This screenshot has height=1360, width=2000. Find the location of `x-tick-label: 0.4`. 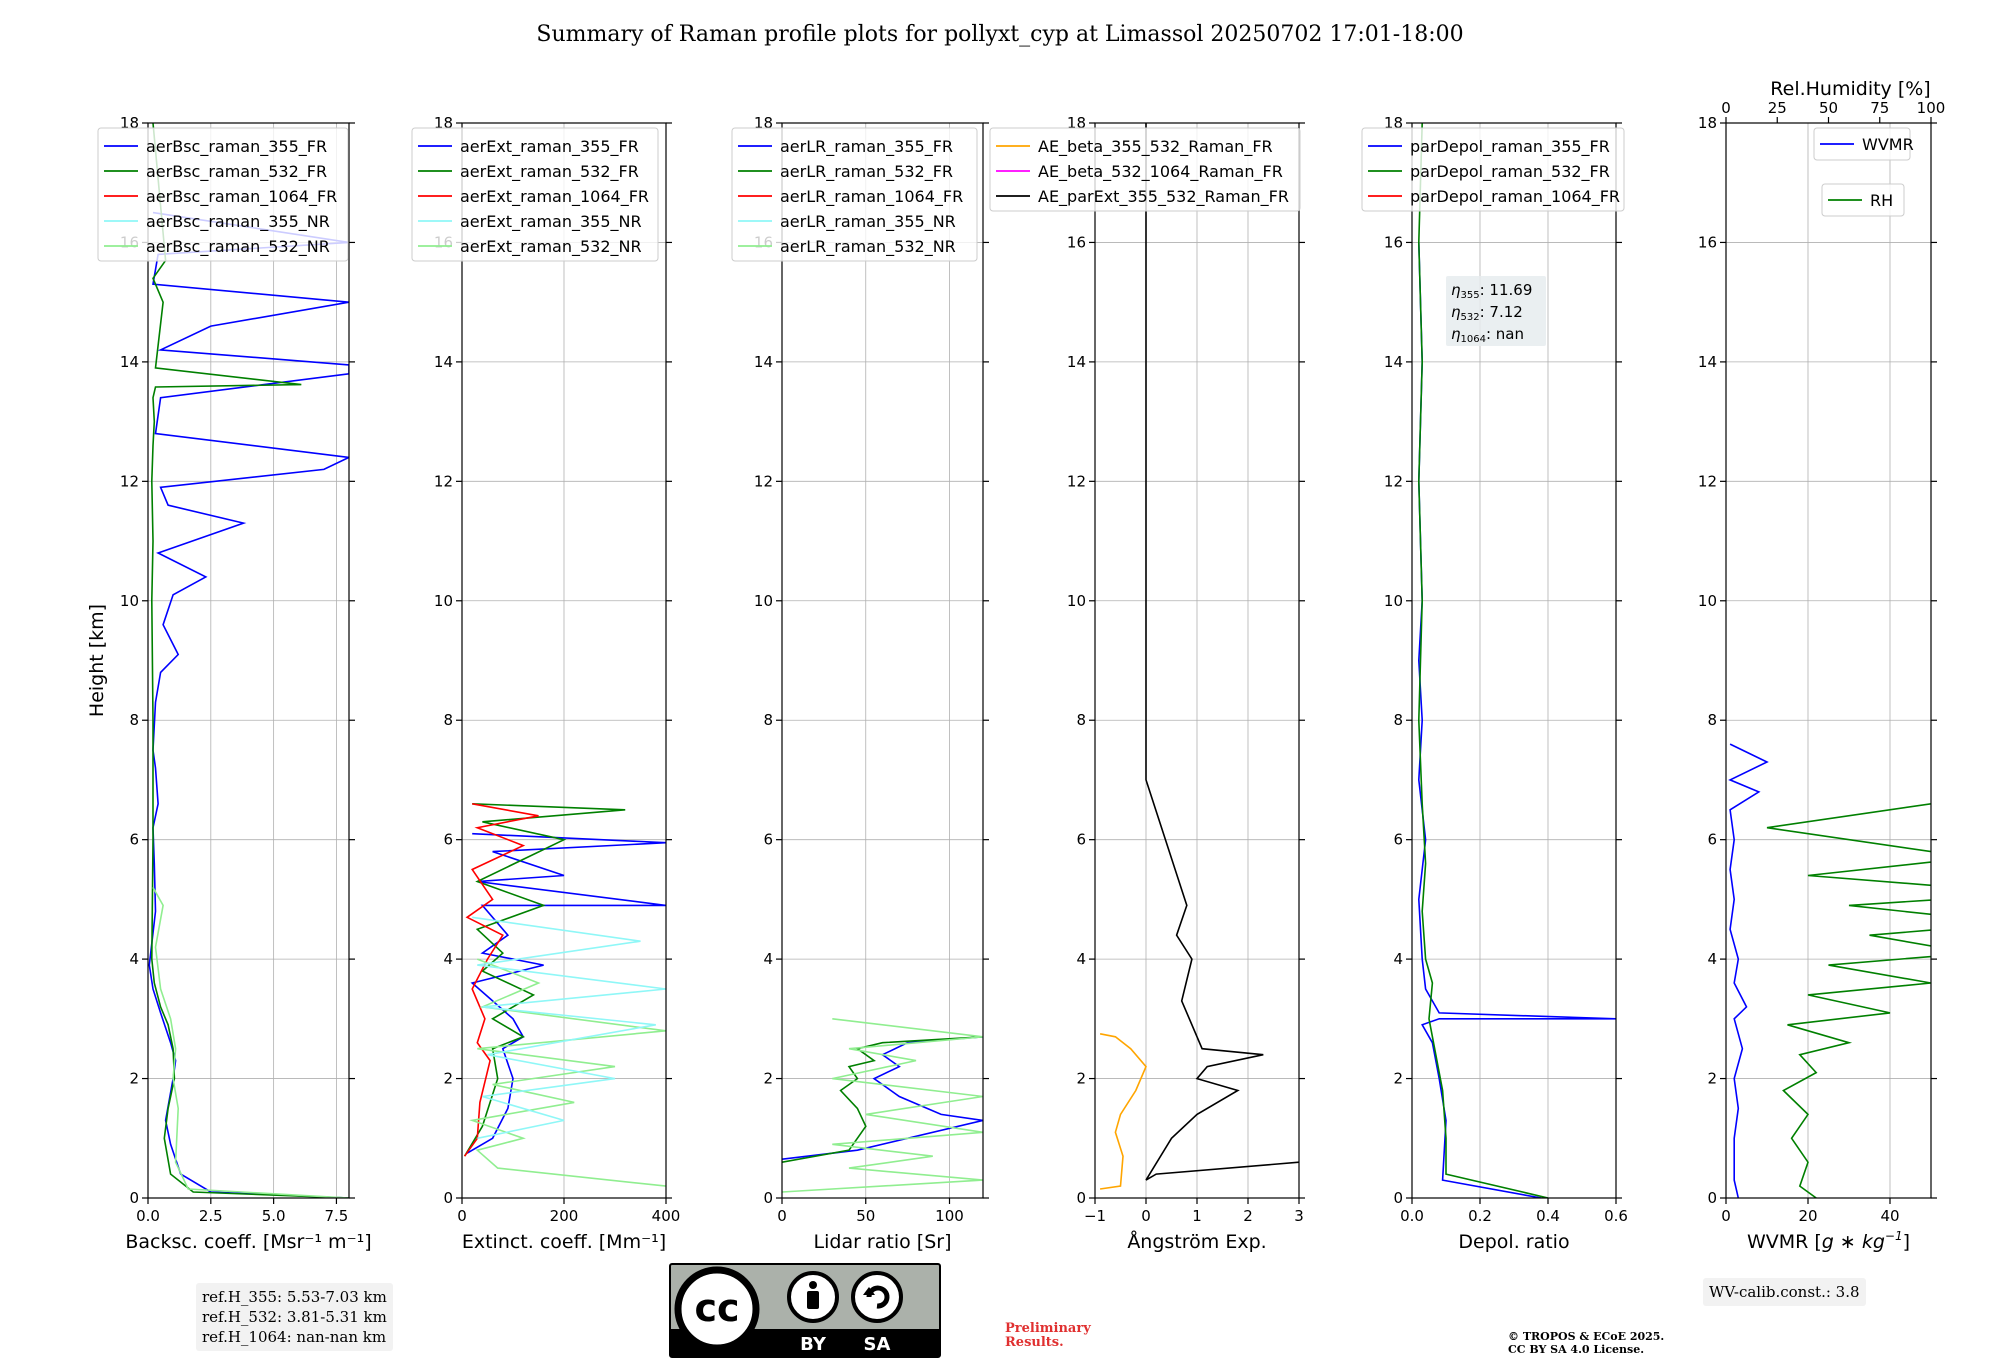

x-tick-label: 0.4 is located at coordinates (1548, 1216).